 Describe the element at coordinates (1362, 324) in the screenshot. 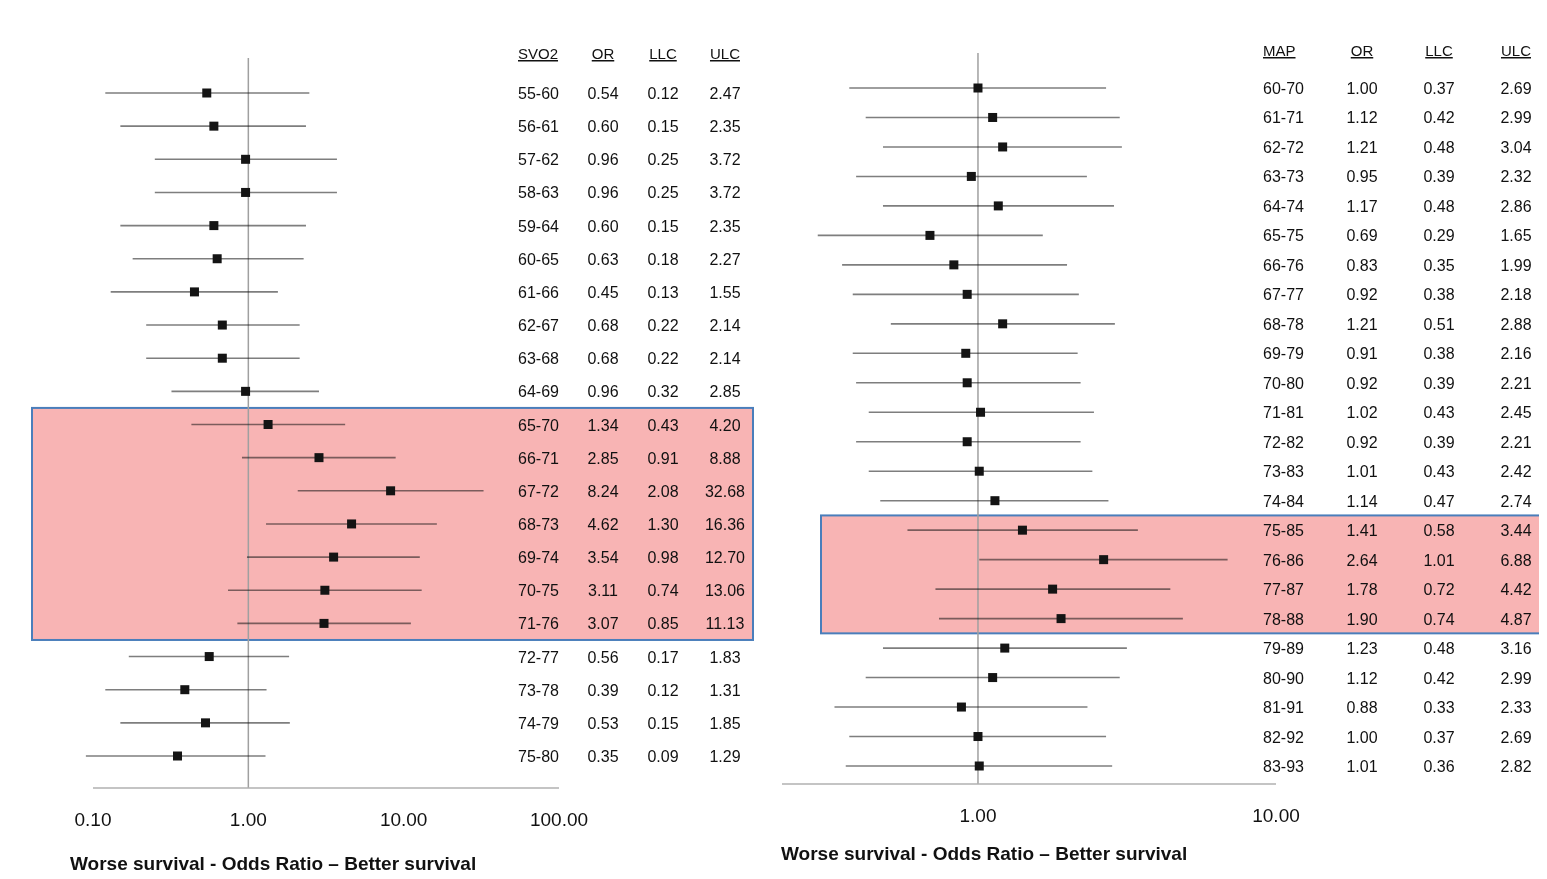

I see `data-label: 1.21` at that location.